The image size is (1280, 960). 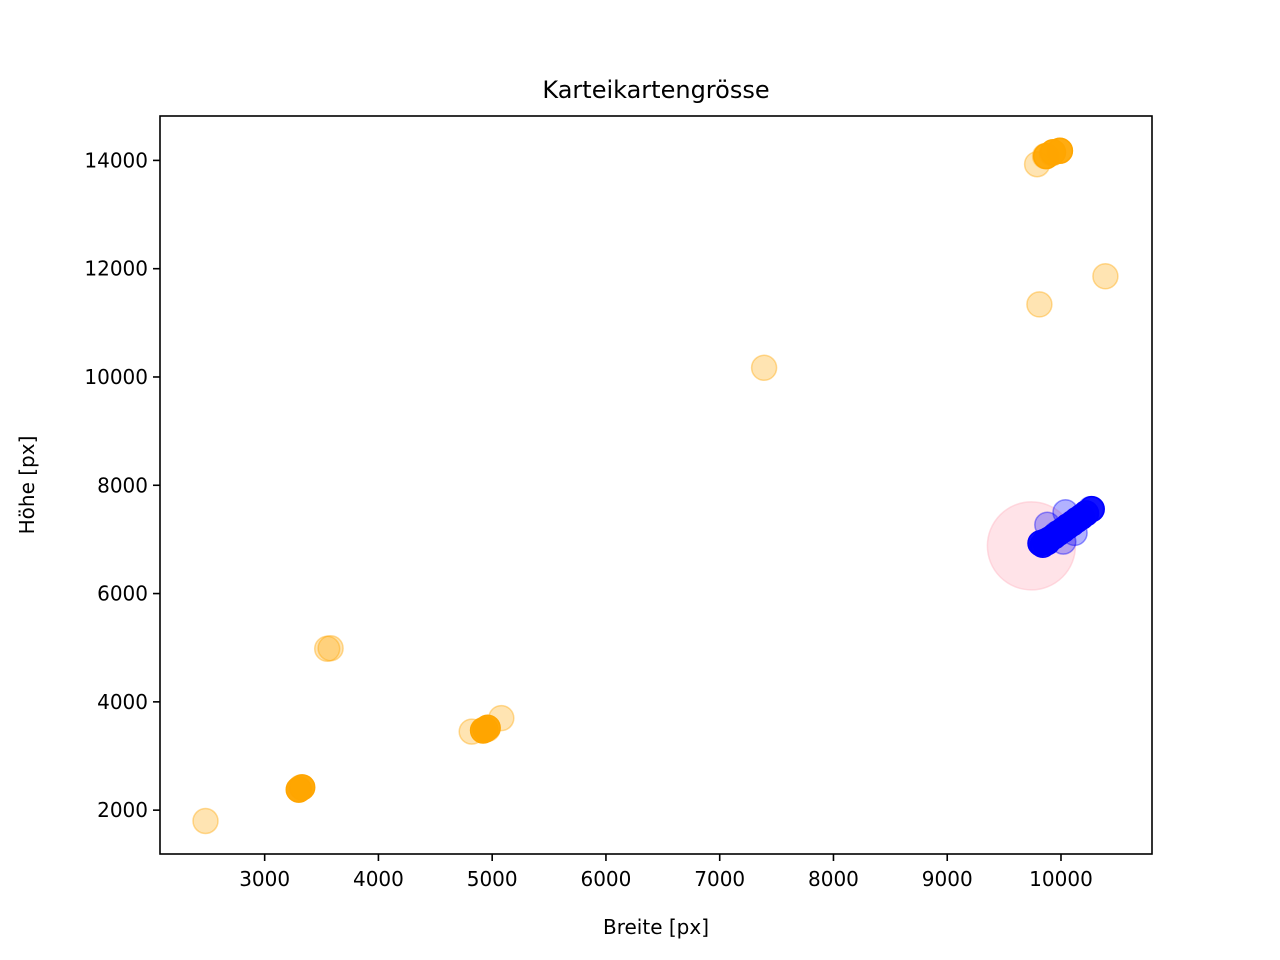 What do you see at coordinates (116, 160) in the screenshot?
I see `y-tick-label: 14000` at bounding box center [116, 160].